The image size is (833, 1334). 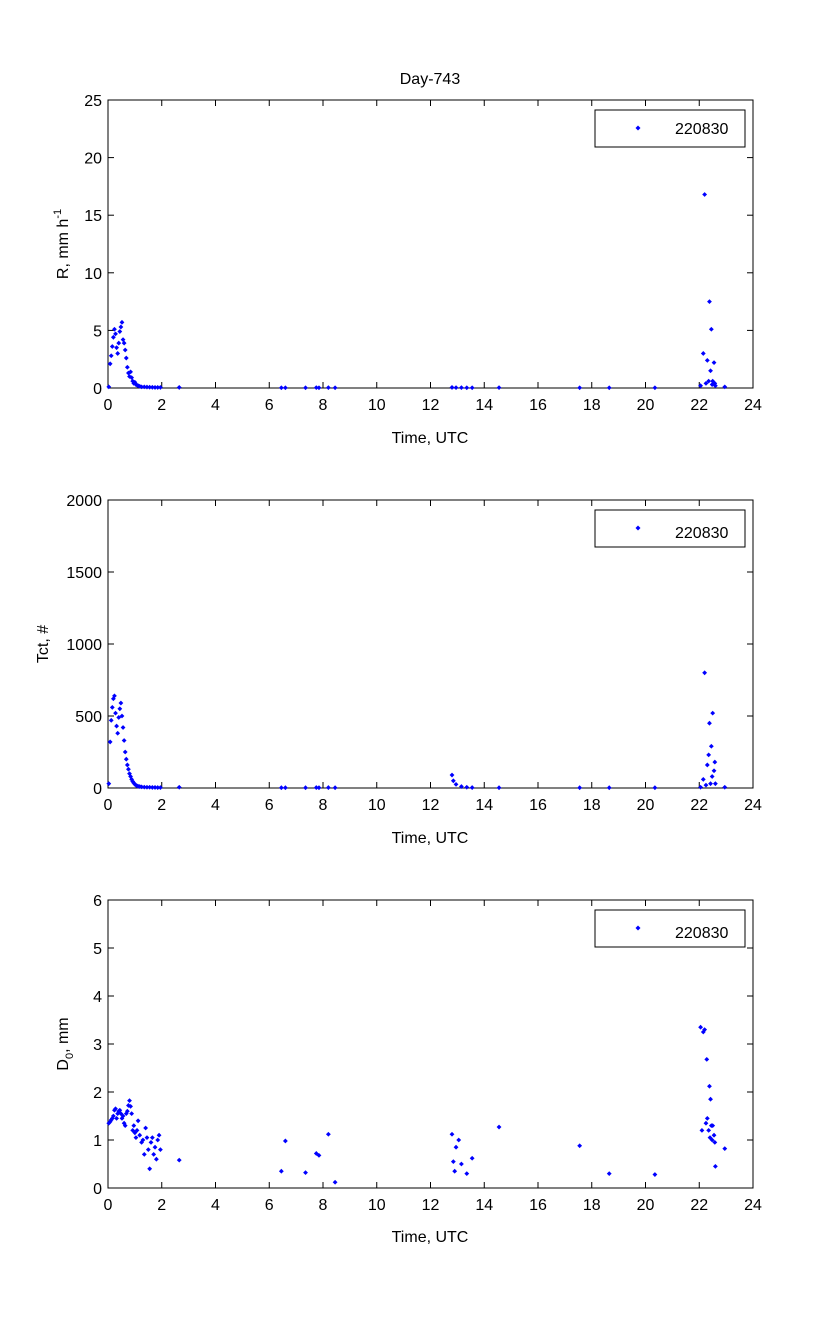 I want to click on y-axis-label-suffix: , mm, so click(x=63, y=1035).